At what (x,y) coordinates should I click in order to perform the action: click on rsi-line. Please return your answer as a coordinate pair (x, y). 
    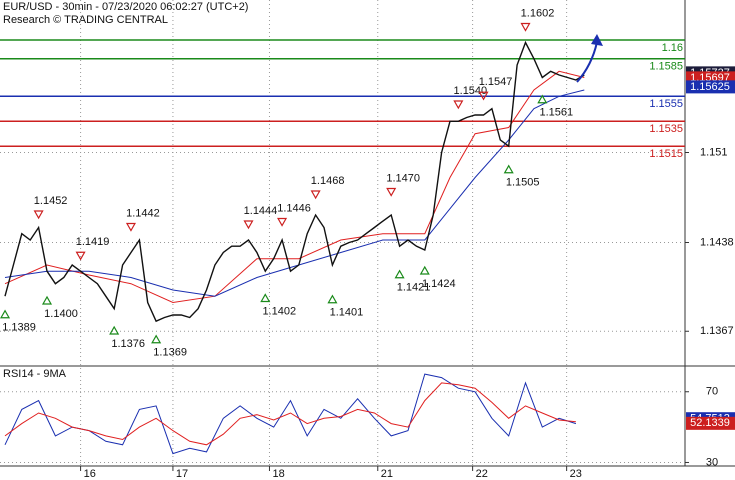
    Looking at the image, I should click on (290, 414).